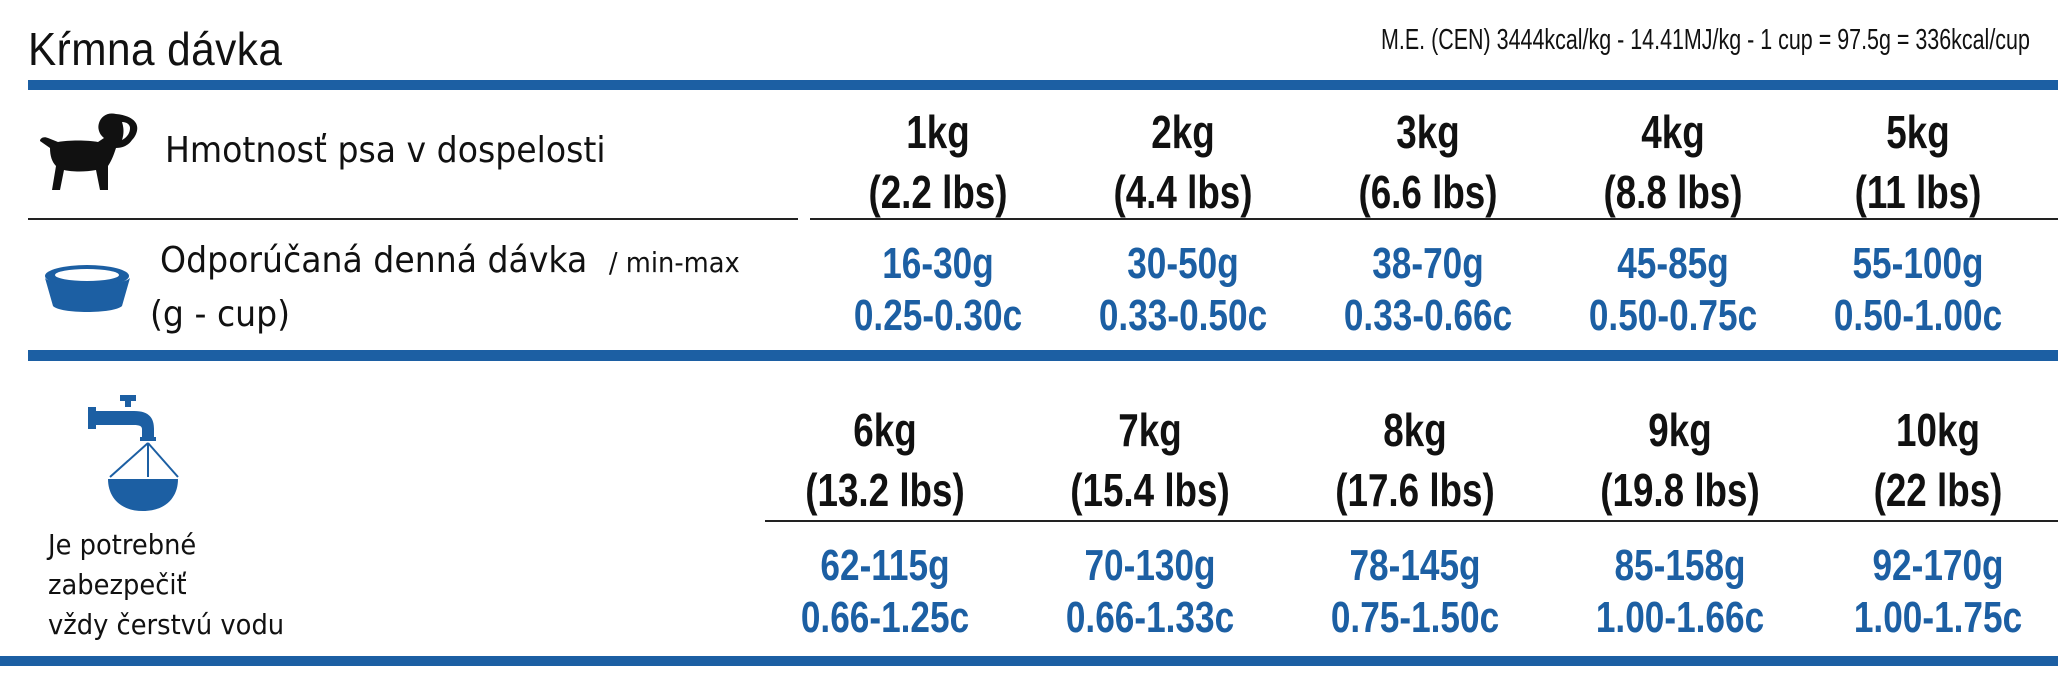 Image resolution: width=2058 pixels, height=696 pixels. I want to click on weight-kg: 5kg, so click(1918, 132).